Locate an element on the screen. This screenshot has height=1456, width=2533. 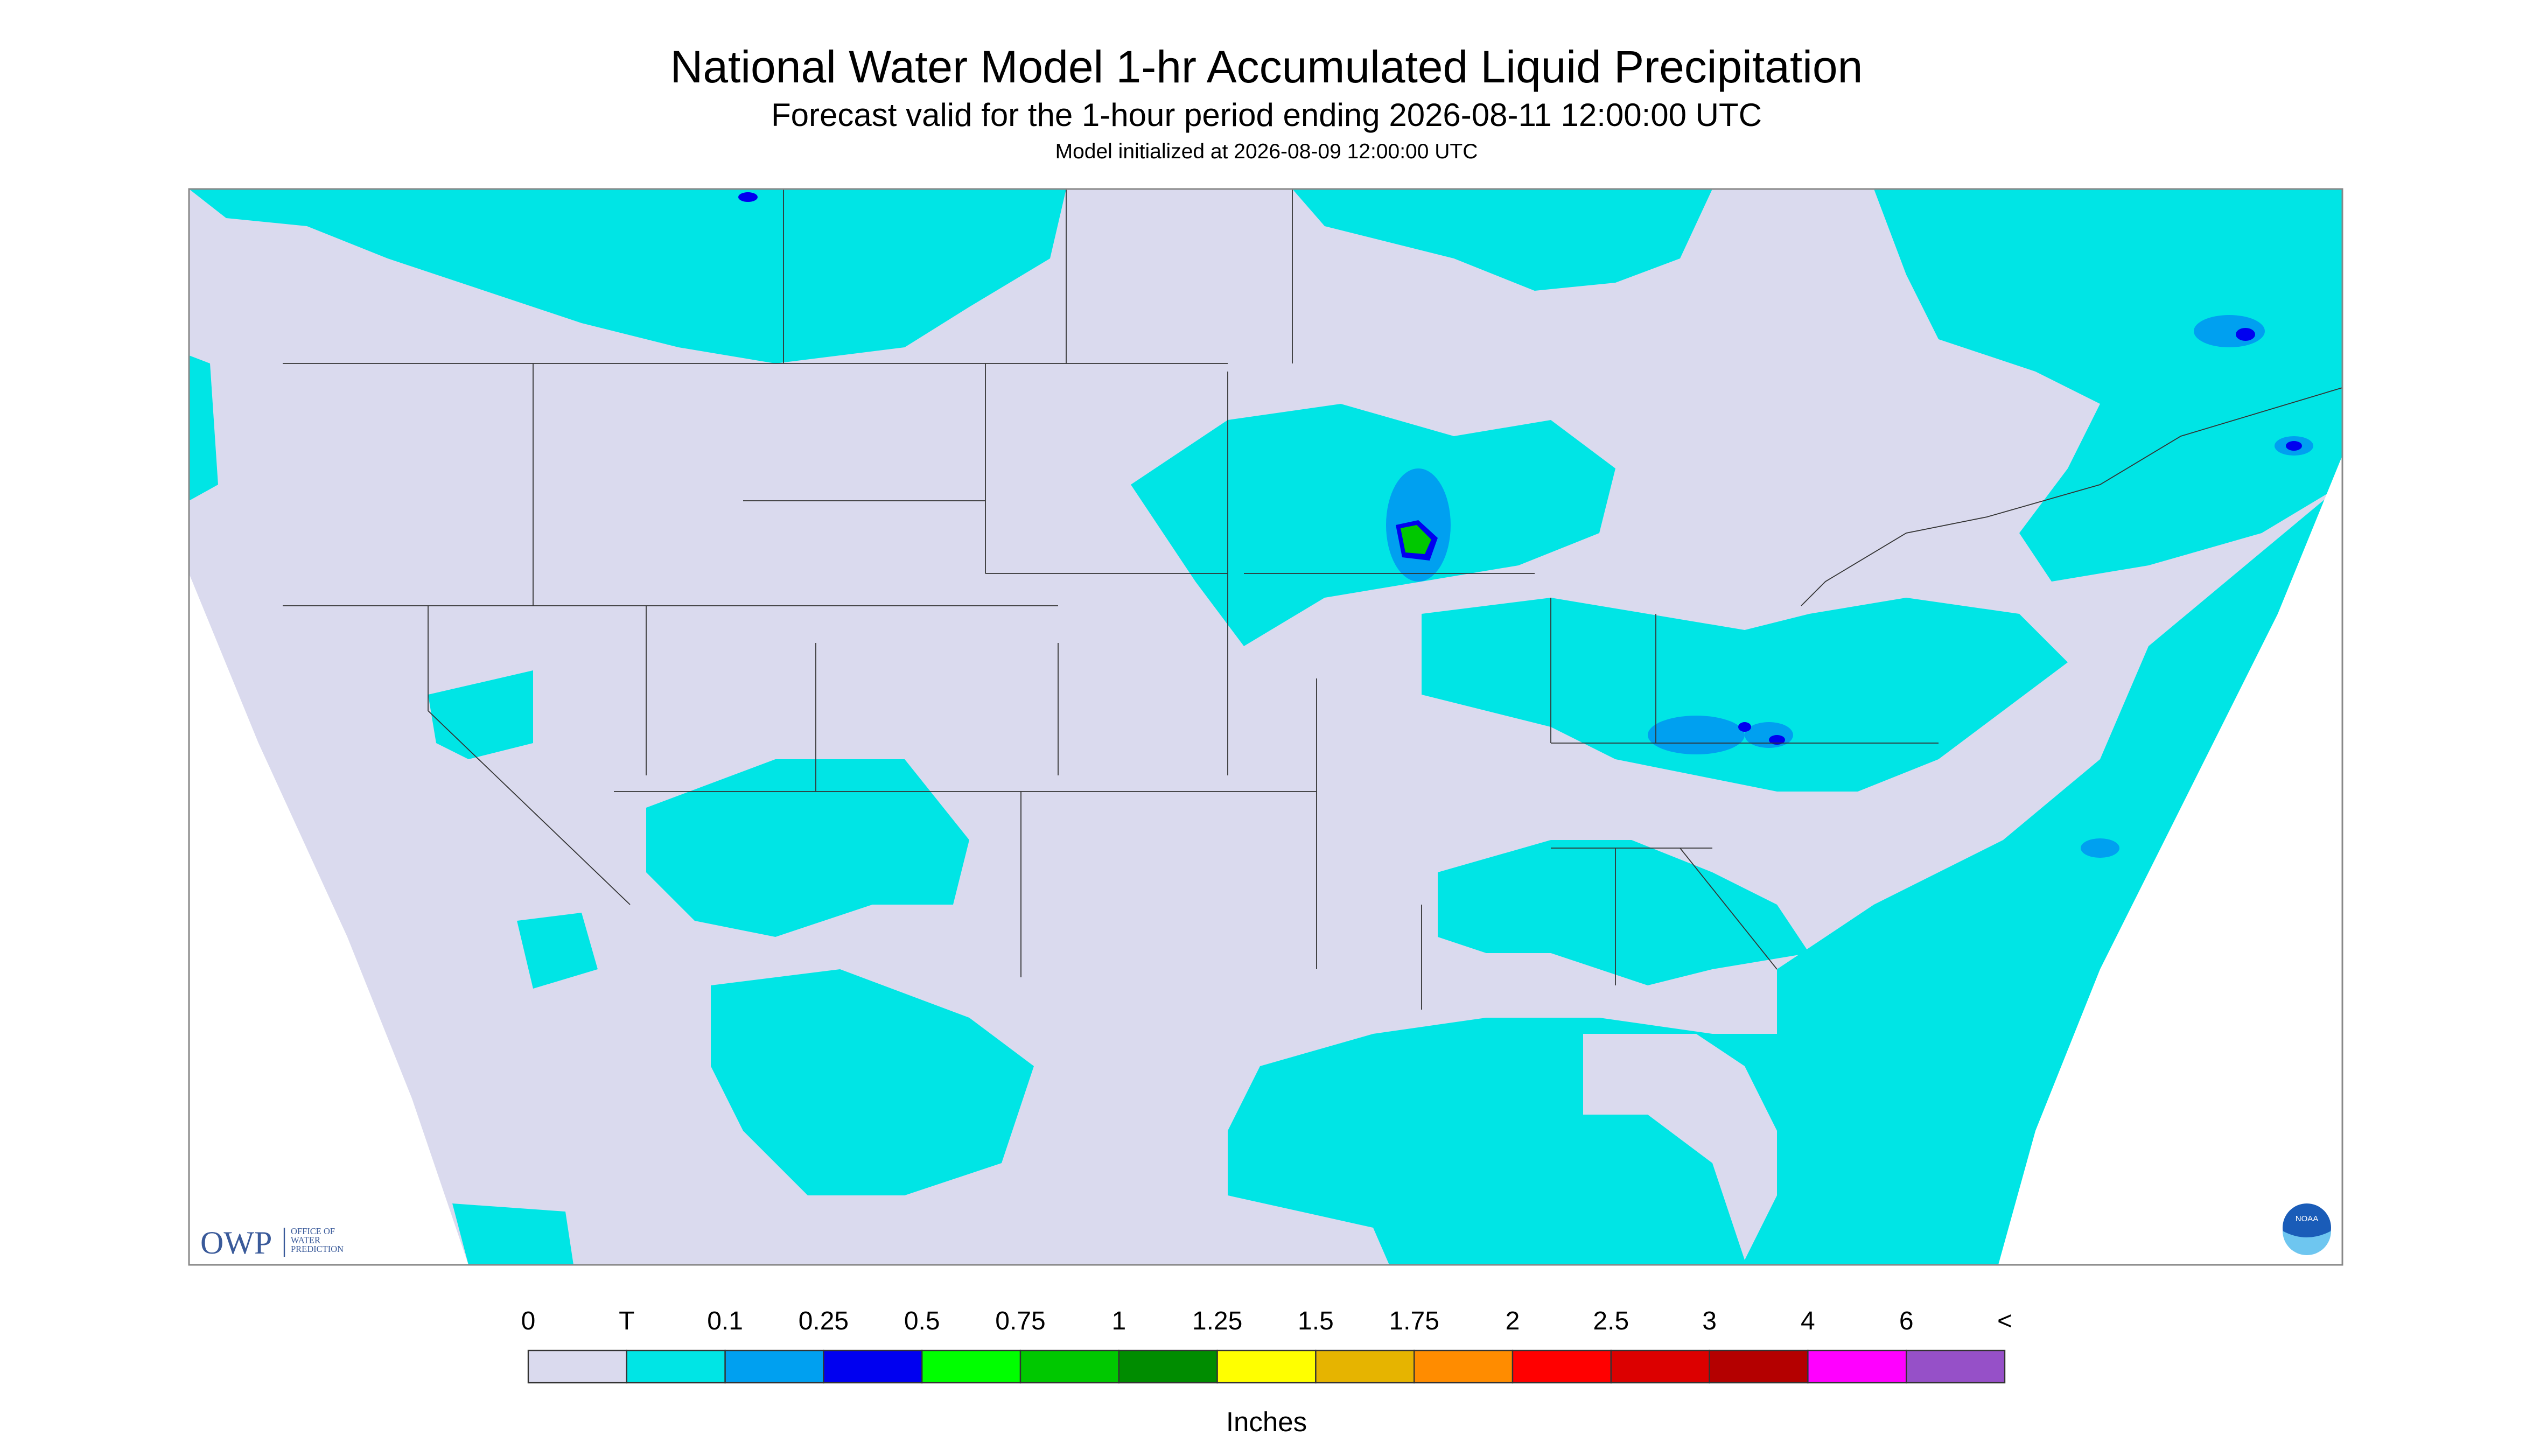
legend-units: Inches is located at coordinates (1266, 1421).